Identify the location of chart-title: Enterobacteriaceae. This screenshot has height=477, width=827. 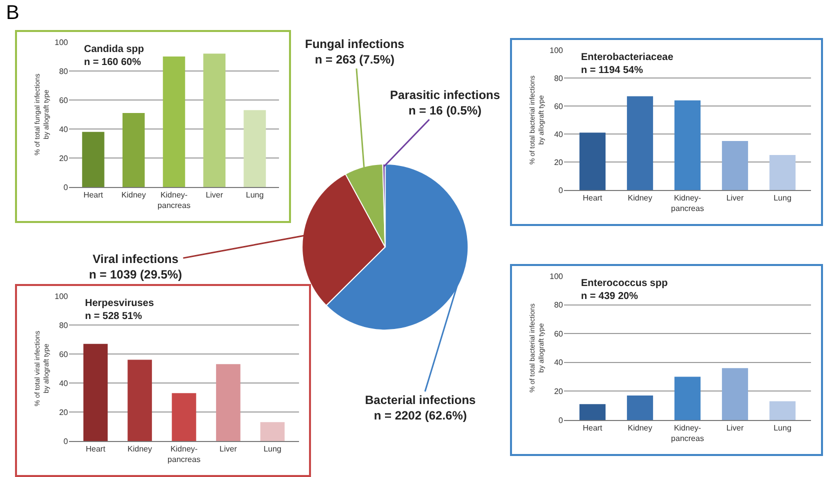
(627, 57).